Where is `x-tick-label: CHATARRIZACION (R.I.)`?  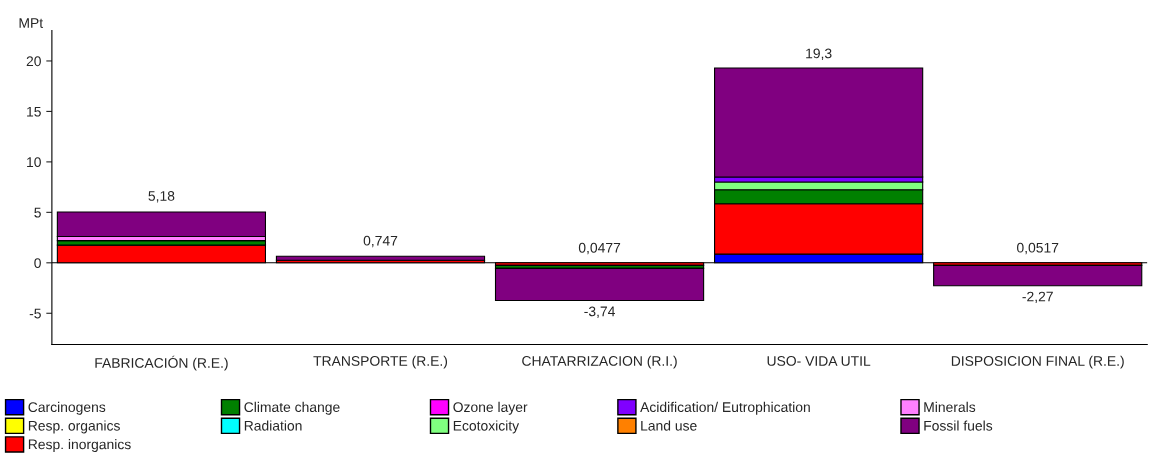 x-tick-label: CHATARRIZACION (R.I.) is located at coordinates (599, 362).